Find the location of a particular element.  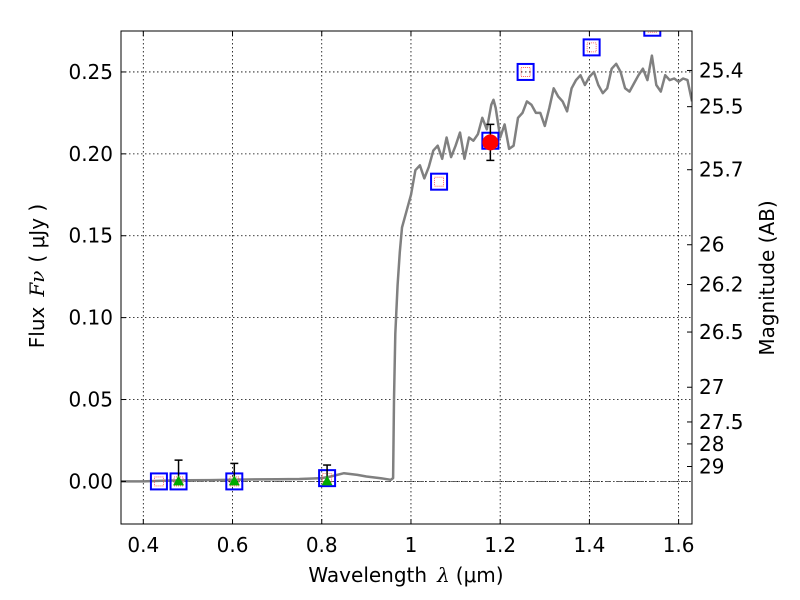

x-tick-label: 1 is located at coordinates (411, 545).